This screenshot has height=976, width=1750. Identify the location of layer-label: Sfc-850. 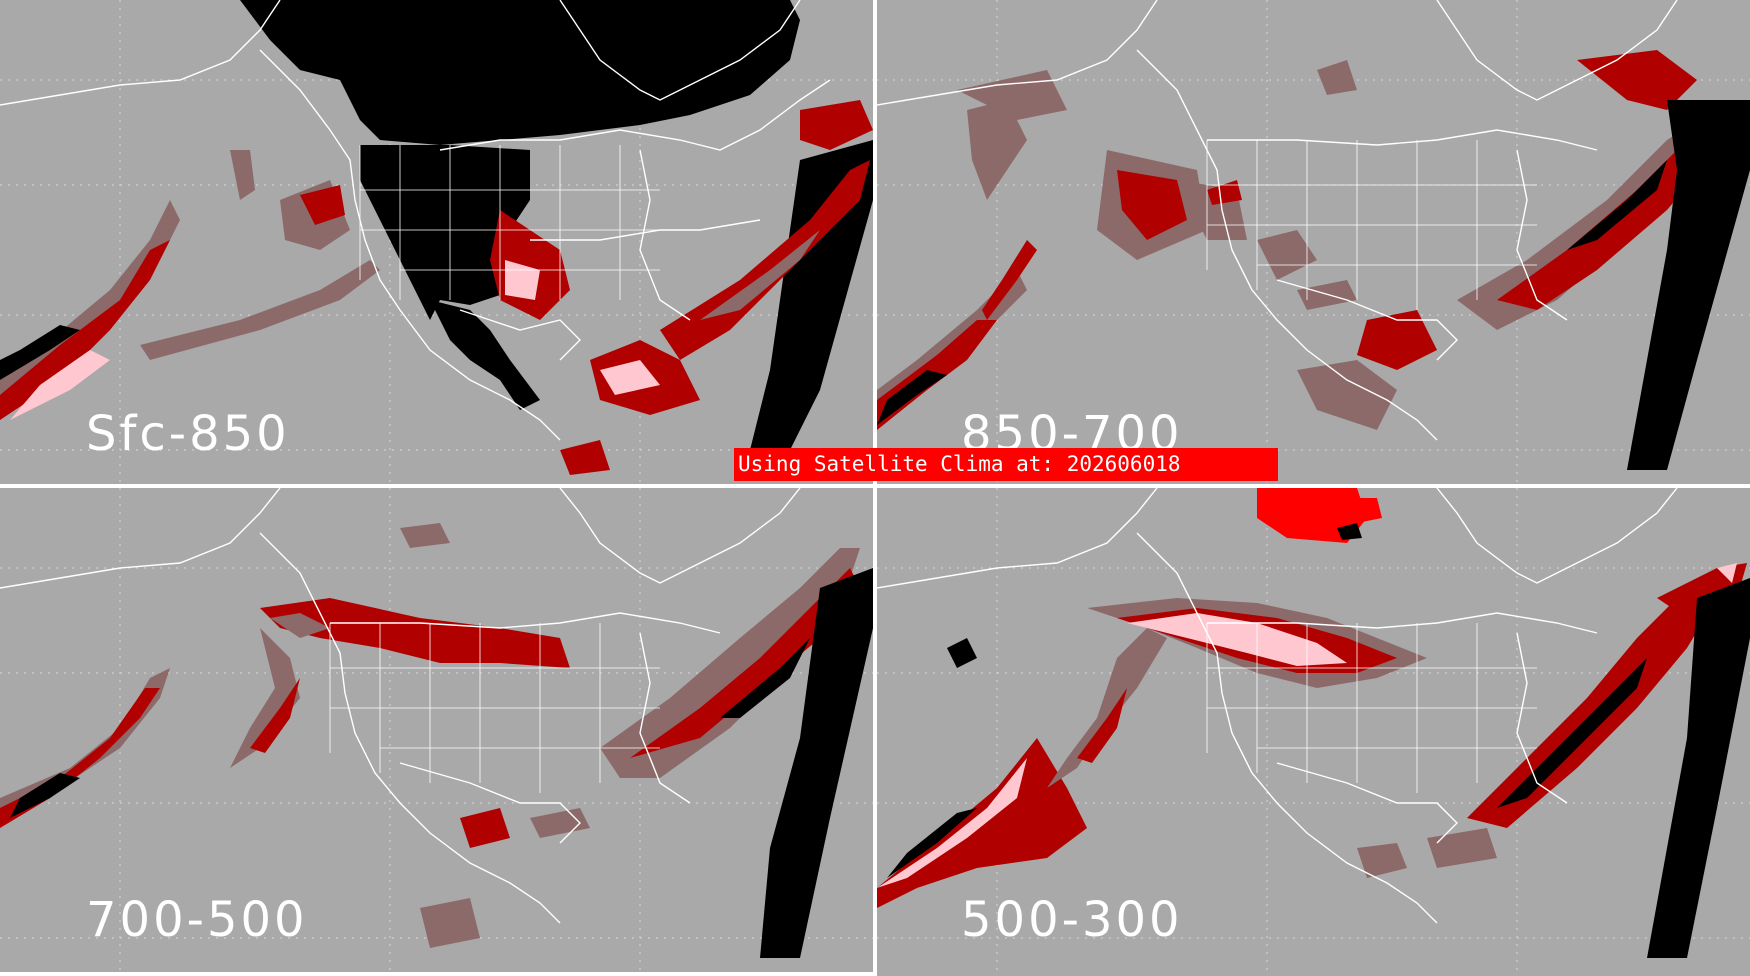
(188, 434).